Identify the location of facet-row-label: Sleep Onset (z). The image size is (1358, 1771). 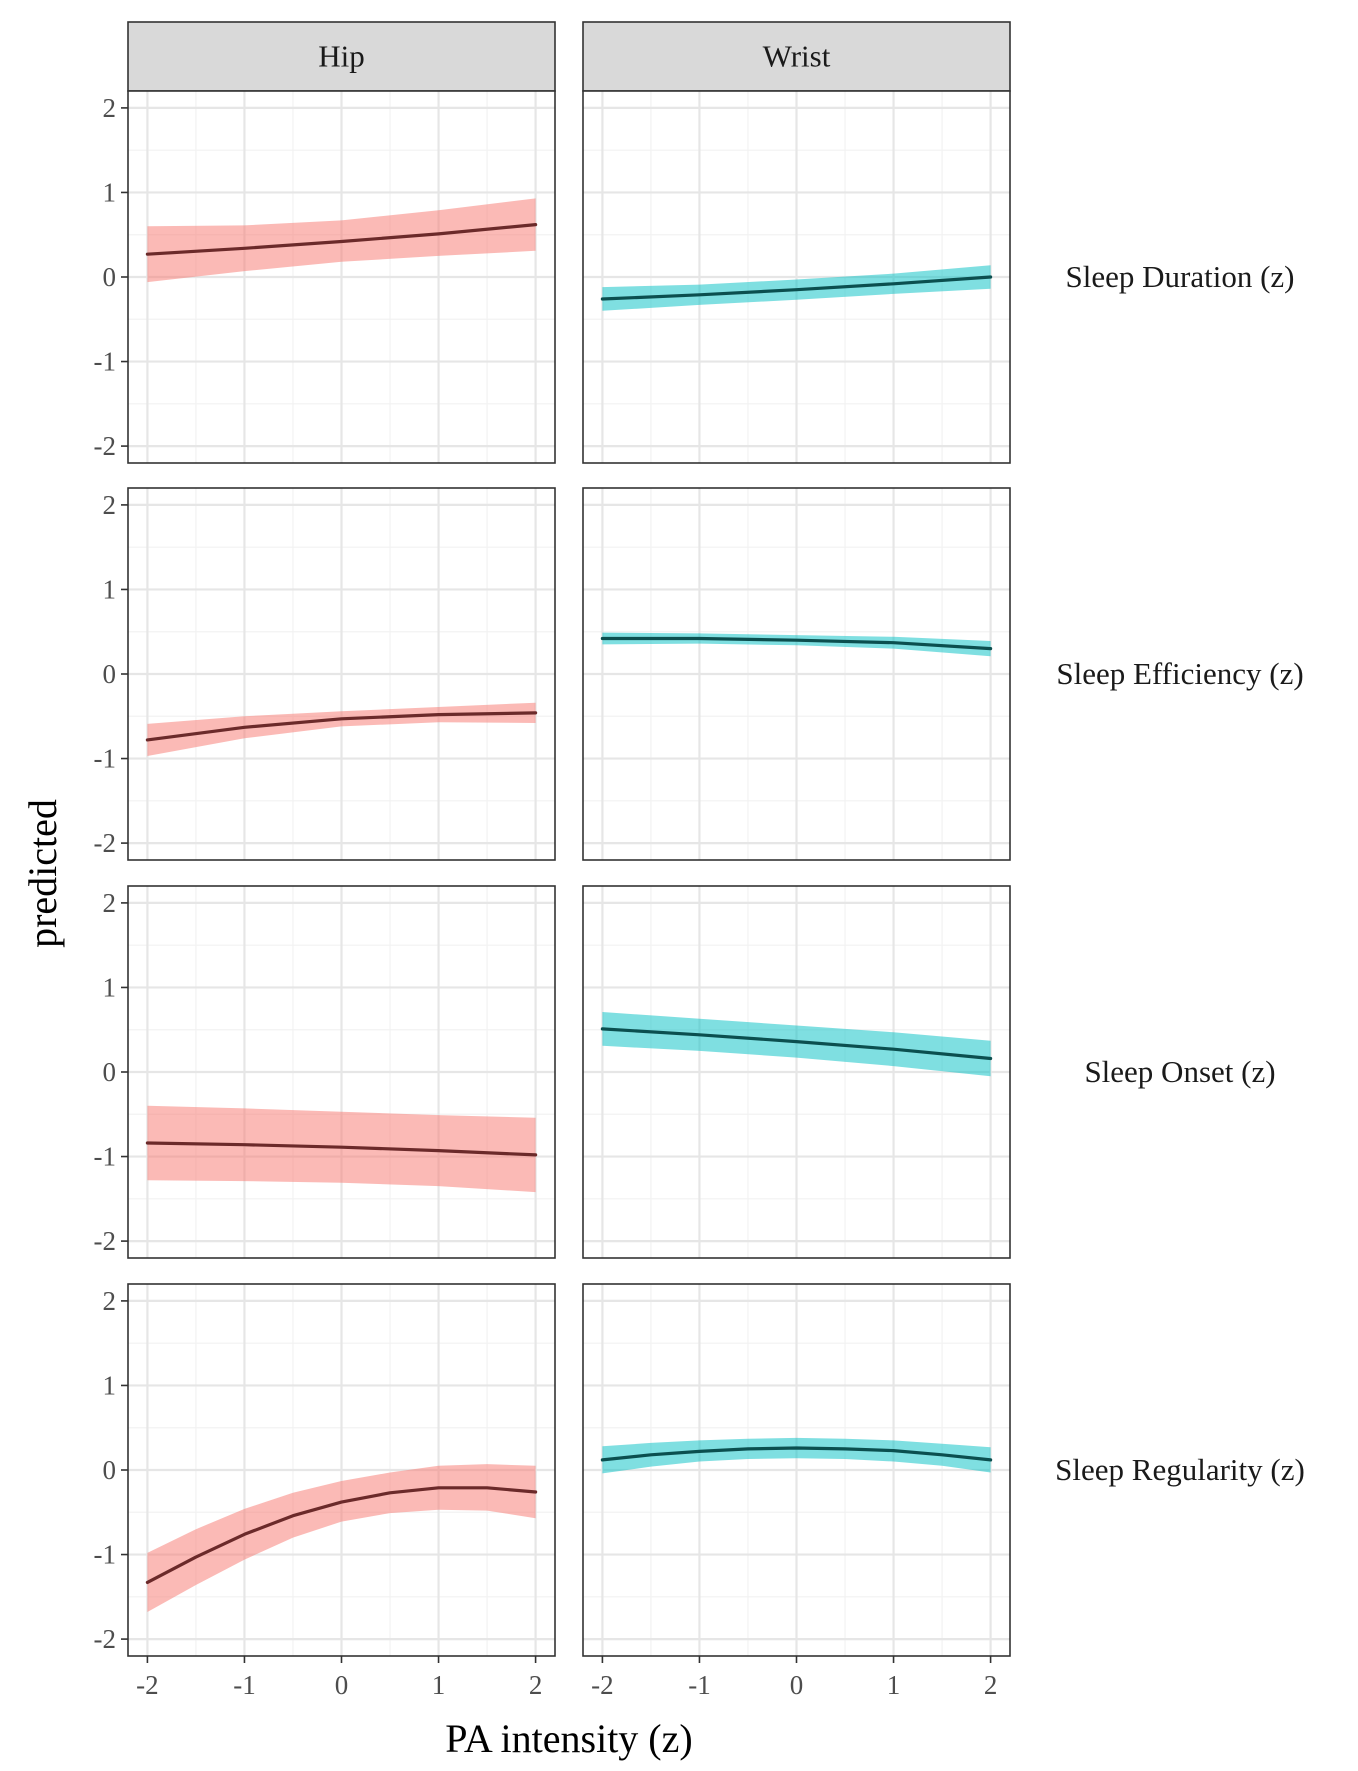
(1179, 1071).